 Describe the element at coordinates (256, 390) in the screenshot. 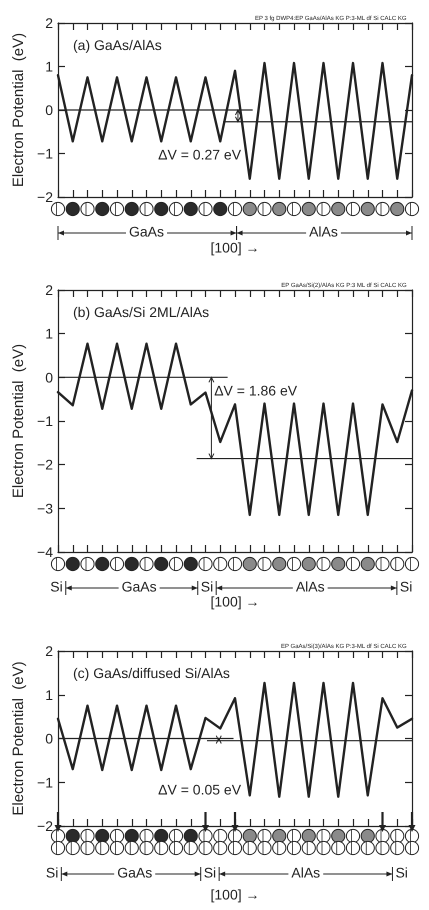

I see `annotation: ΔV = 1.86 eV` at that location.